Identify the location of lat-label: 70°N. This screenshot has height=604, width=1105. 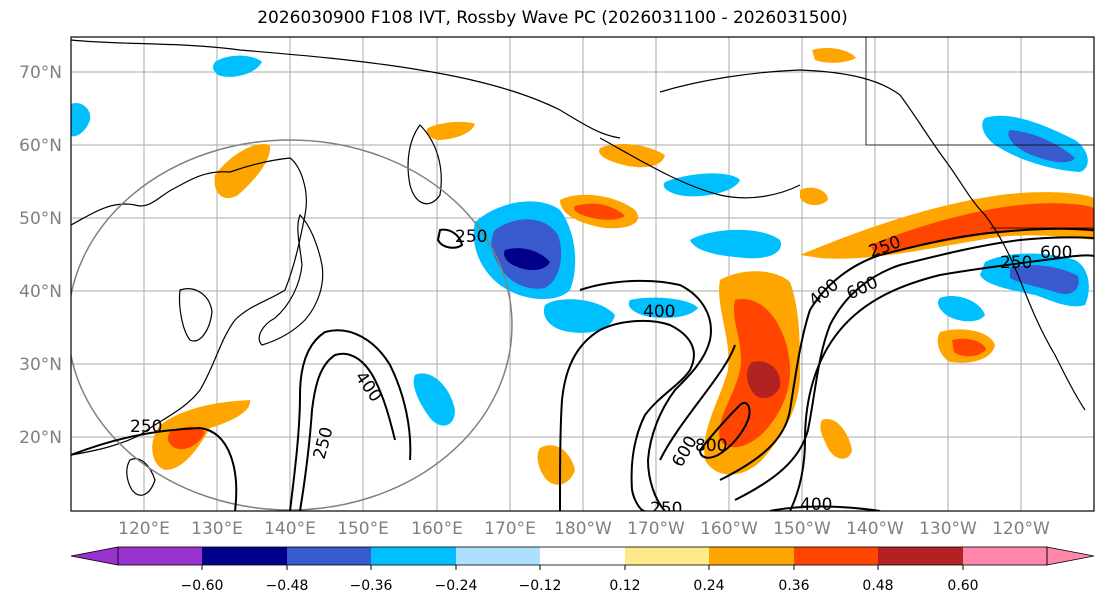
(40, 73).